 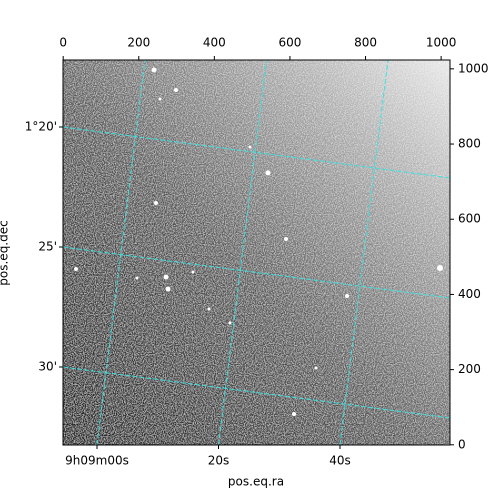 What do you see at coordinates (340, 461) in the screenshot?
I see `ra-tick-label: 40s` at bounding box center [340, 461].